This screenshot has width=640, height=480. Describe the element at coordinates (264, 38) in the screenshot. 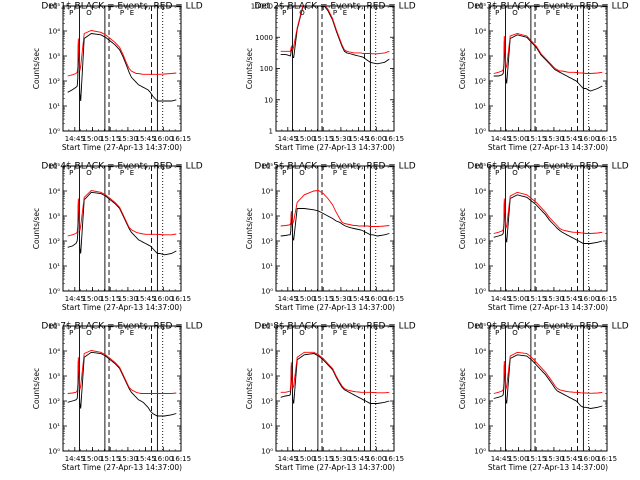

I see `y-tick-label: 1000` at that location.